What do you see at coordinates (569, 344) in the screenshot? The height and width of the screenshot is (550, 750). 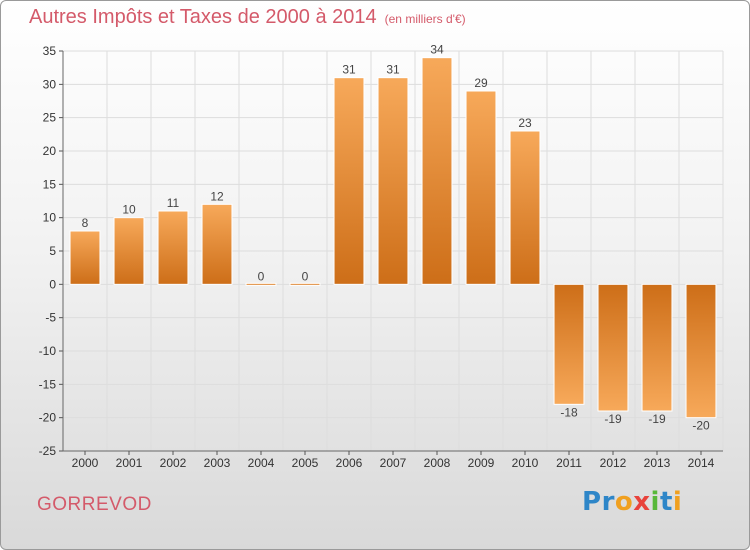 I see `bar-2011` at bounding box center [569, 344].